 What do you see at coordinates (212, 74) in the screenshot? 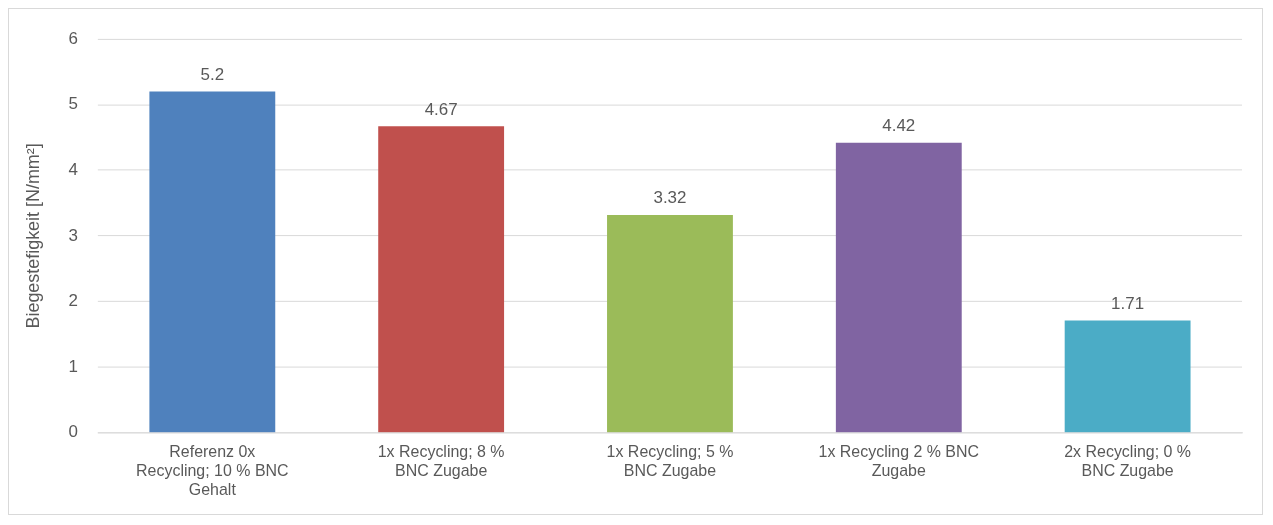
I see `data-label: 5.2` at bounding box center [212, 74].